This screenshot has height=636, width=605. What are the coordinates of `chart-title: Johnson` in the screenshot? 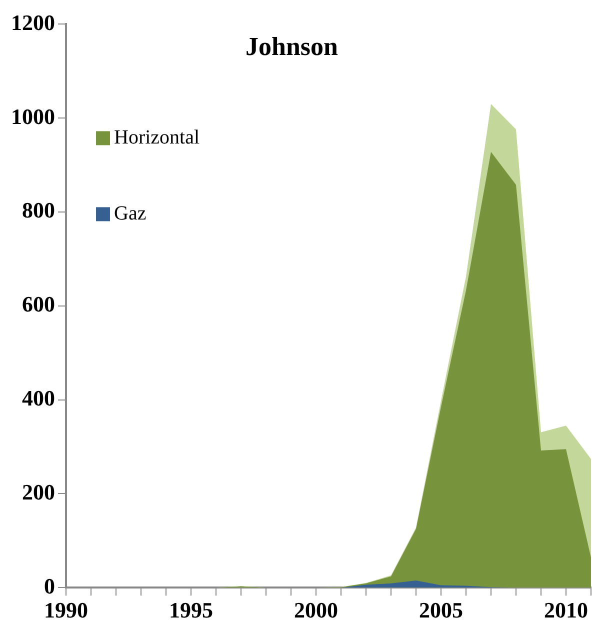 It's located at (292, 46).